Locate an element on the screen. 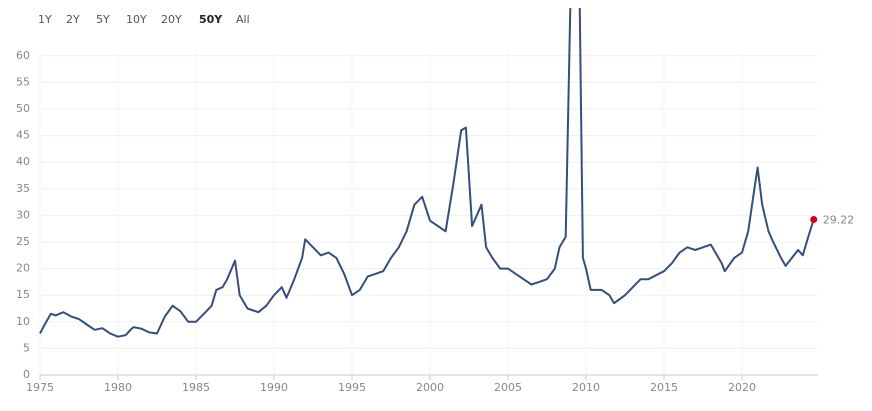 The image size is (872, 411). y-tick-label: 25 is located at coordinates (23, 241).